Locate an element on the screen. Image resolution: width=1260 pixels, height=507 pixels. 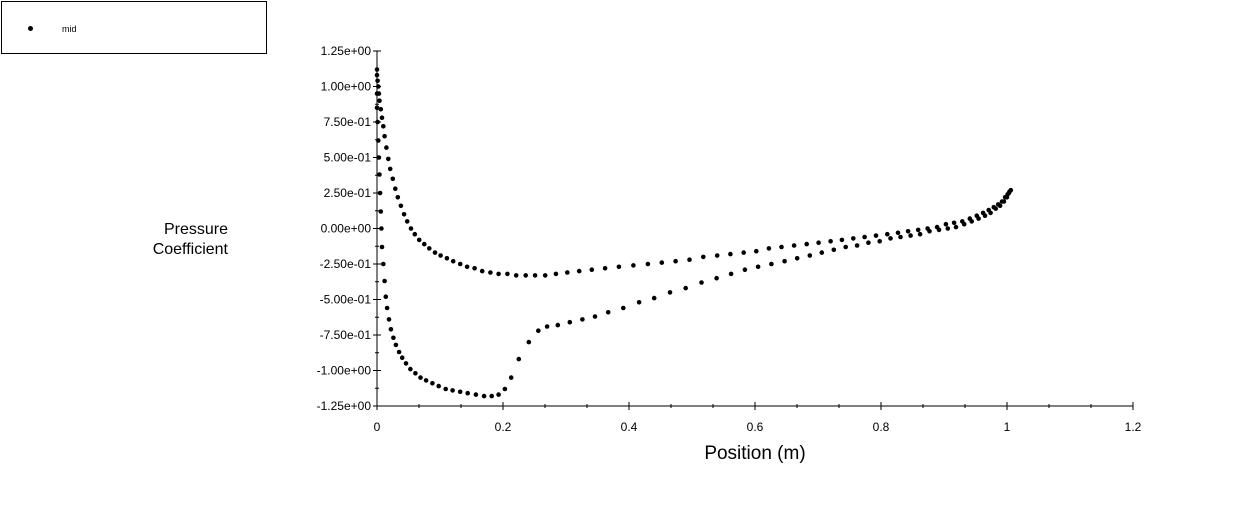
x-tick-label: 1 is located at coordinates (1007, 427).